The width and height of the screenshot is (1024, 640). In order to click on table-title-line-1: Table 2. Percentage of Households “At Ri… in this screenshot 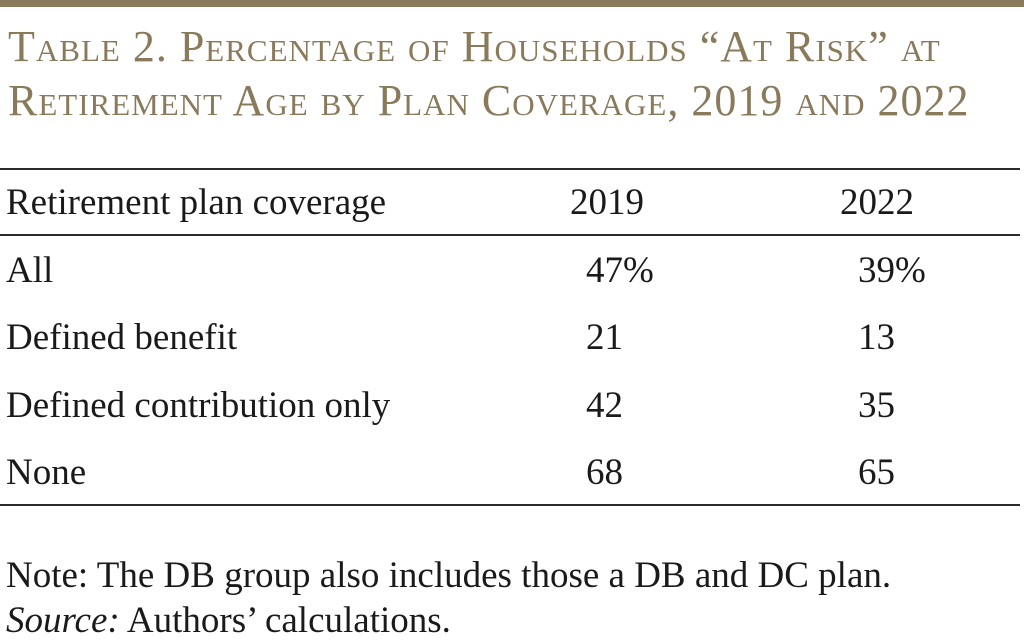, I will do `click(474, 46)`.